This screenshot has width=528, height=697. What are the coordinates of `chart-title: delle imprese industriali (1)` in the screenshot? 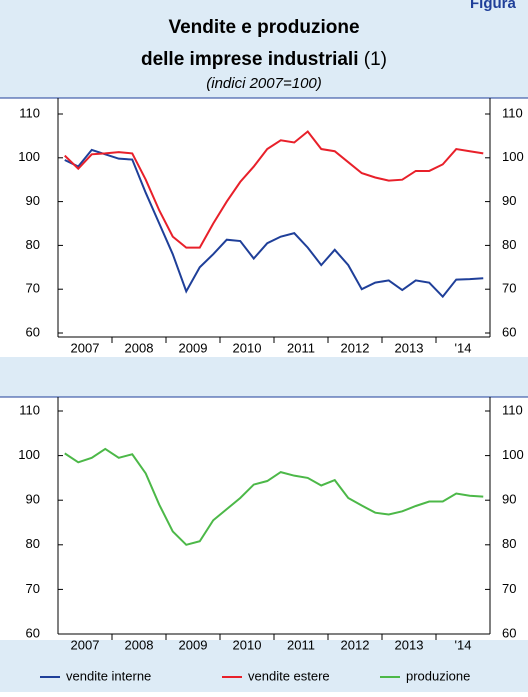 It's located at (264, 59).